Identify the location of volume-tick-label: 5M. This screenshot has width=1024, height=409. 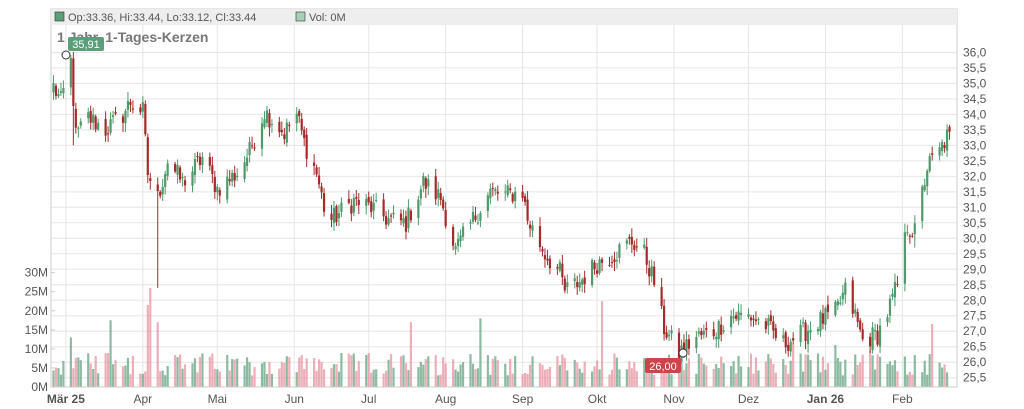
(39, 368).